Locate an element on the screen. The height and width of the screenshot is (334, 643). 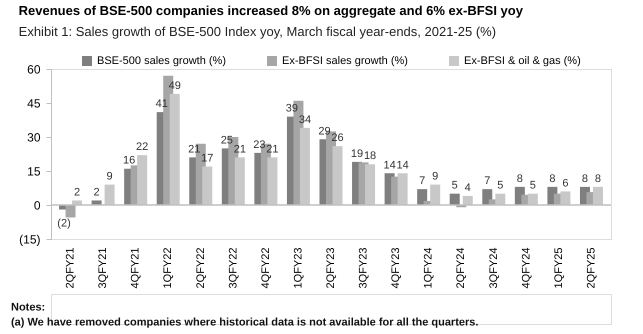
x-tick-label: 3QFY21 is located at coordinates (103, 268).